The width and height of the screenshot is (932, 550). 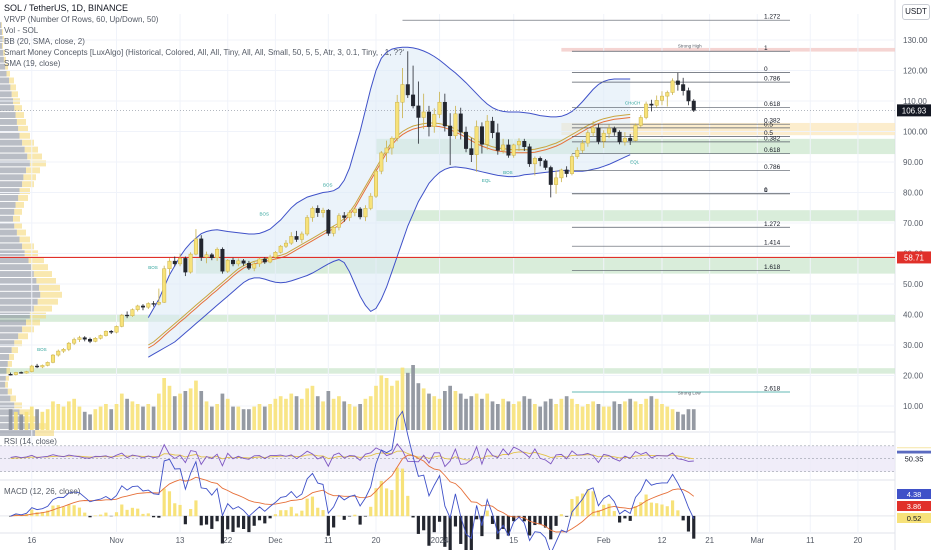 I want to click on indicator-vrvp-label: VRVP (Number Of Rows, 60, Up/Down, 50), so click(x=81, y=19).